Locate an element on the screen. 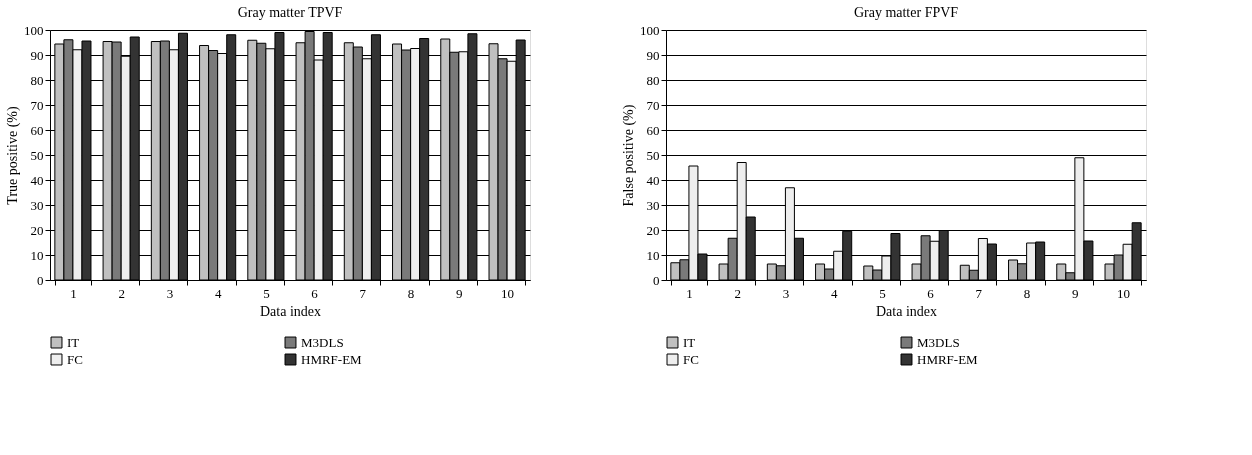 The height and width of the screenshot is (455, 1252). y-axis-title: True positive (%) is located at coordinates (13, 155).